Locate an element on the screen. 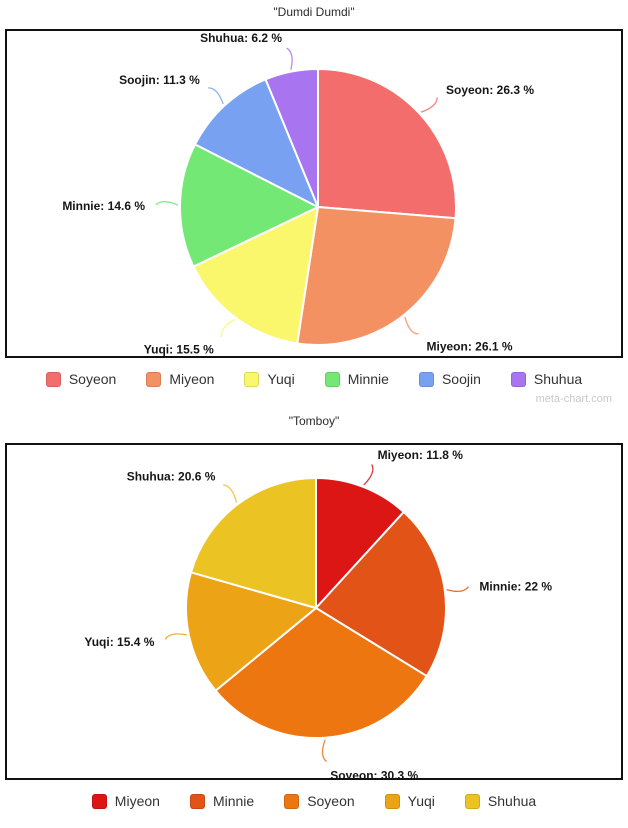  slice-leader-soojin is located at coordinates (216, 96).